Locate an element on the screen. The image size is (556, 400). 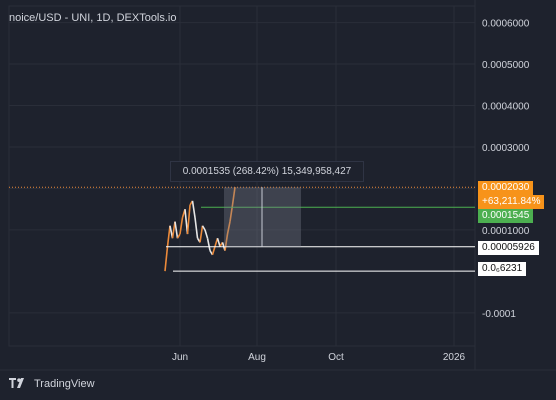
y-tick-label: 0.0003000 is located at coordinates (506, 148).